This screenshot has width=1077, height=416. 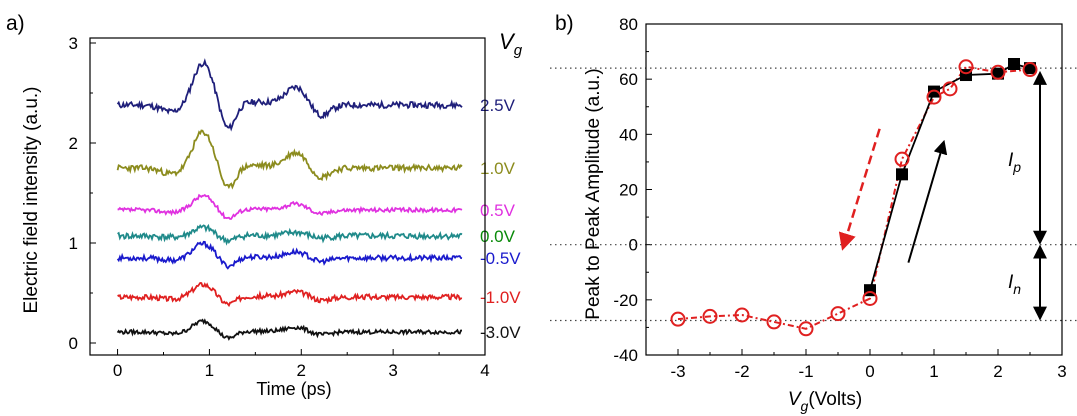 What do you see at coordinates (500, 258) in the screenshot?
I see `voltage-label: -0.5V` at bounding box center [500, 258].